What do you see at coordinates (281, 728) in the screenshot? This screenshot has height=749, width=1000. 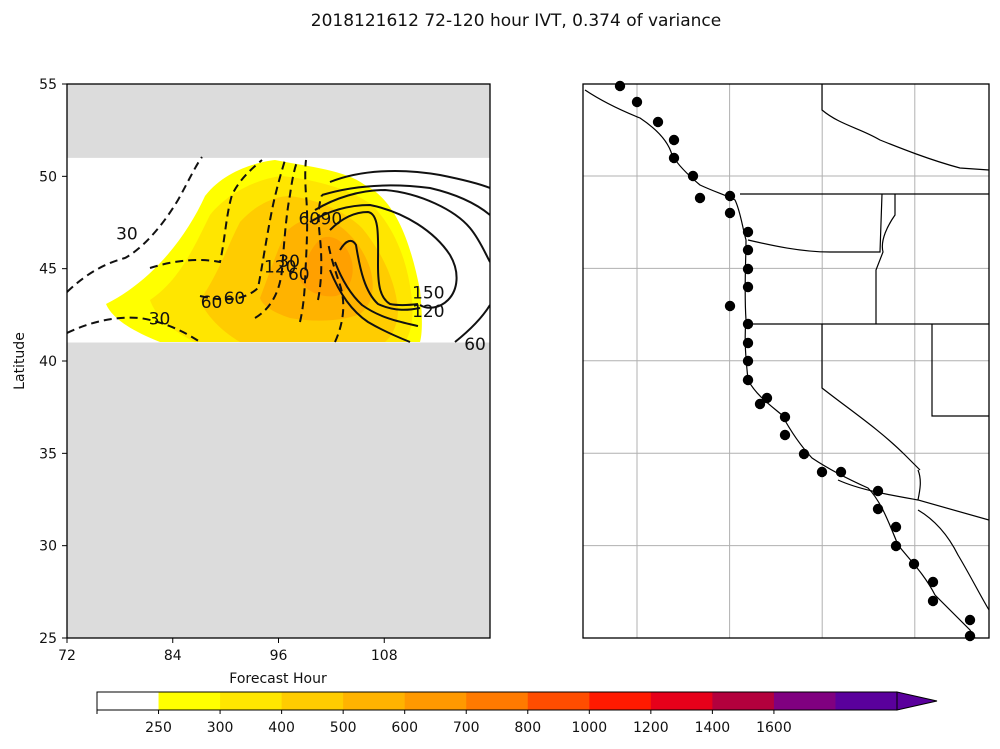 I see `colorbar-tick-label: 400` at bounding box center [281, 728].